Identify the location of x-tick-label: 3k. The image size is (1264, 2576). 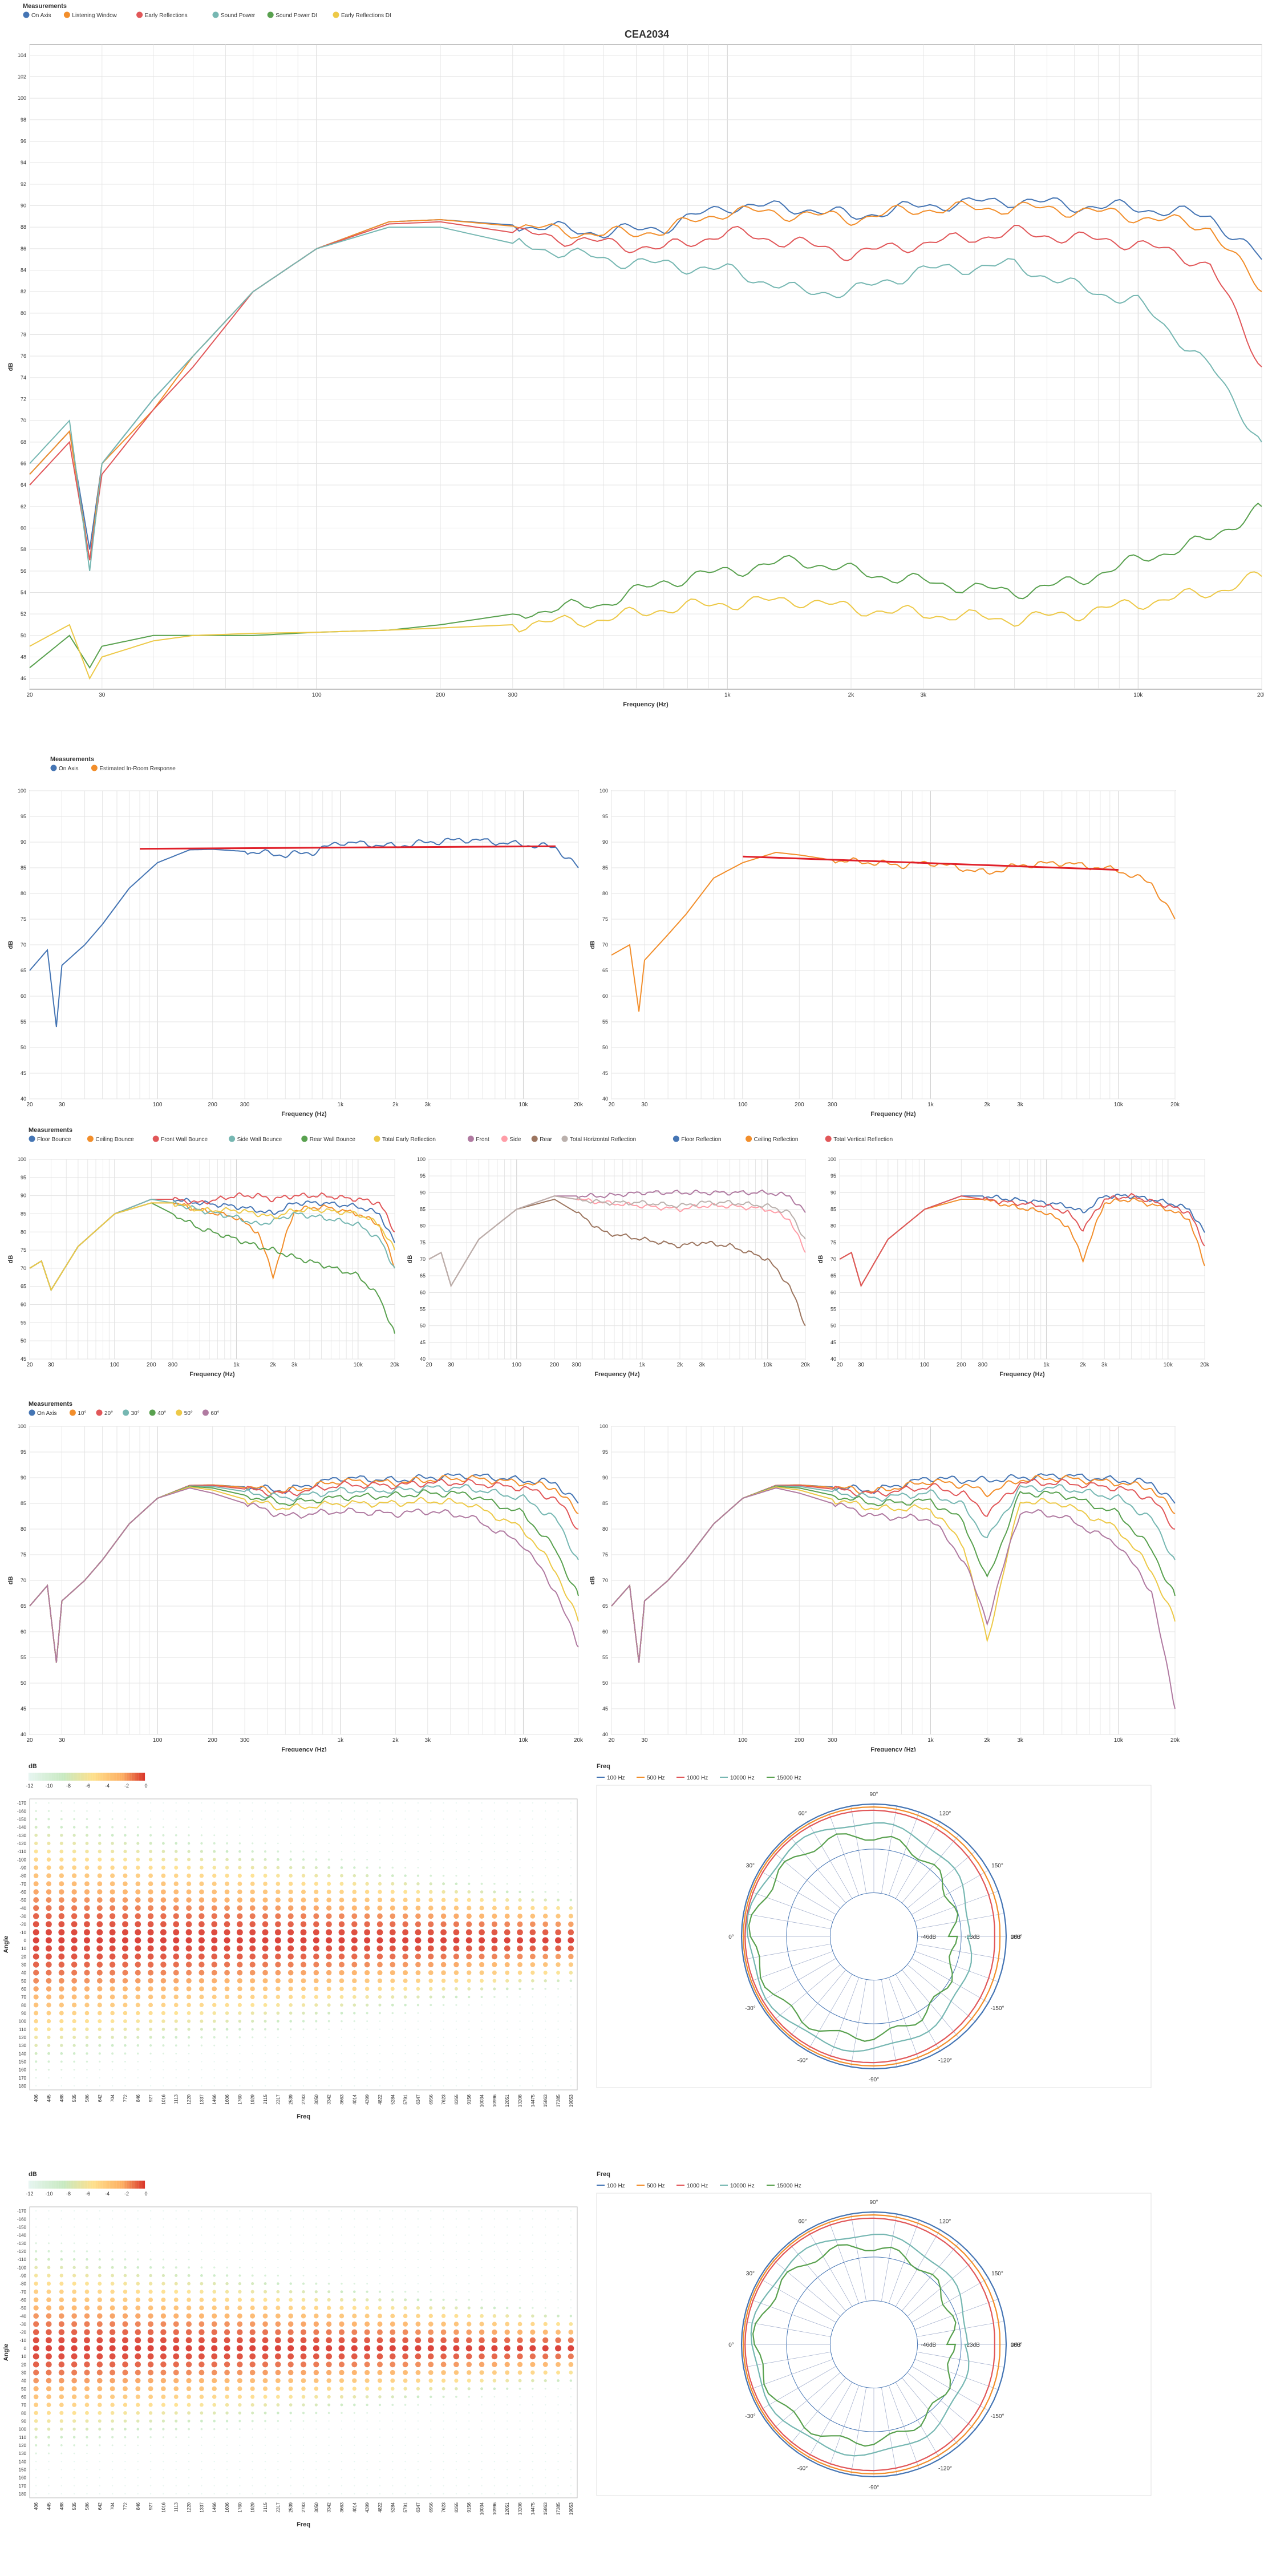
(428, 1740).